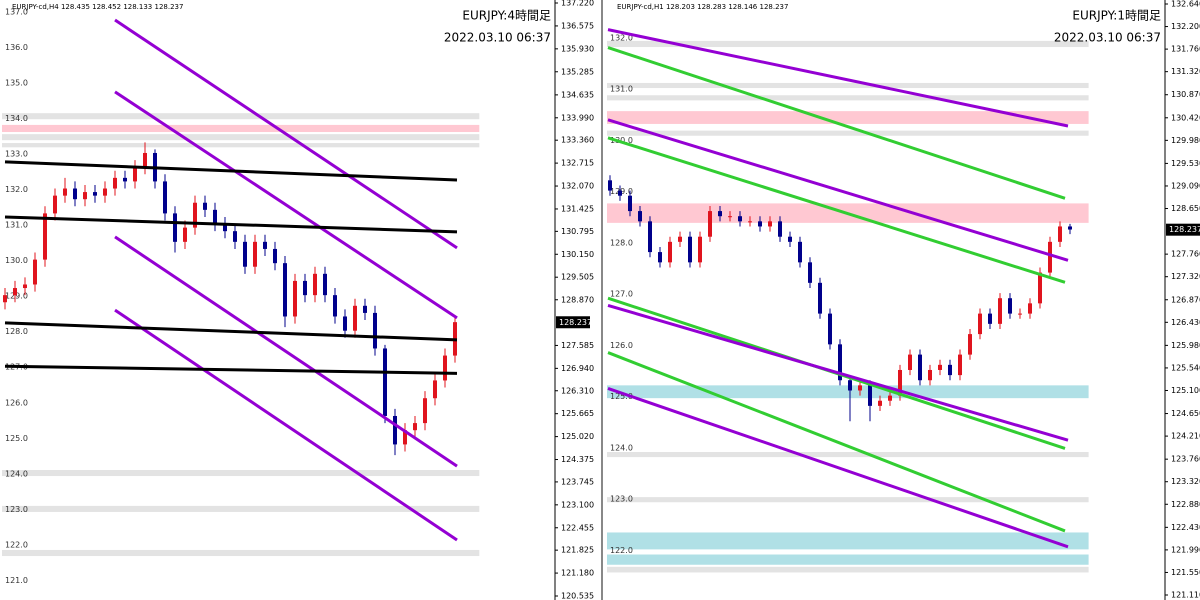  I want to click on y-tick-label: 127.760, so click(1185, 254).